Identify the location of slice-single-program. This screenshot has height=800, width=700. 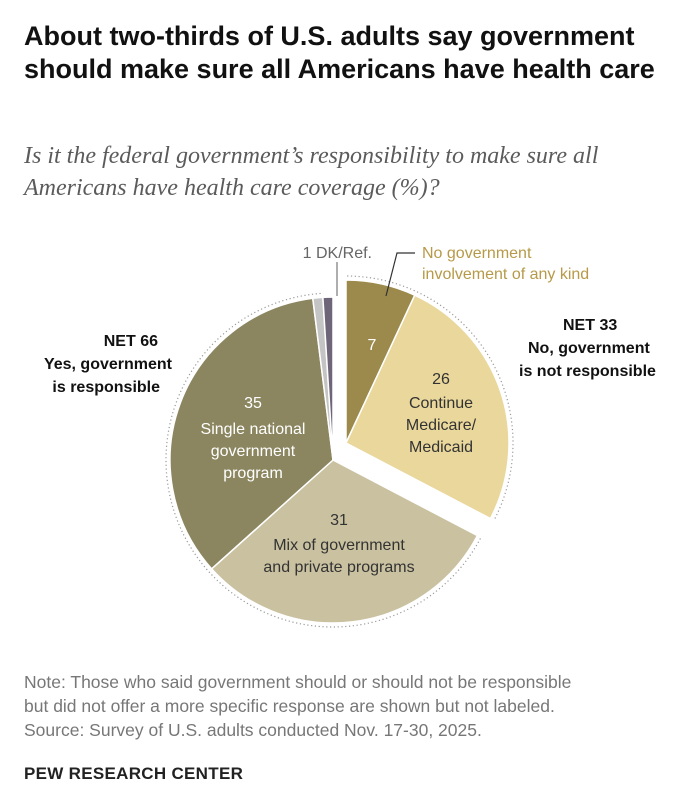
(251, 433).